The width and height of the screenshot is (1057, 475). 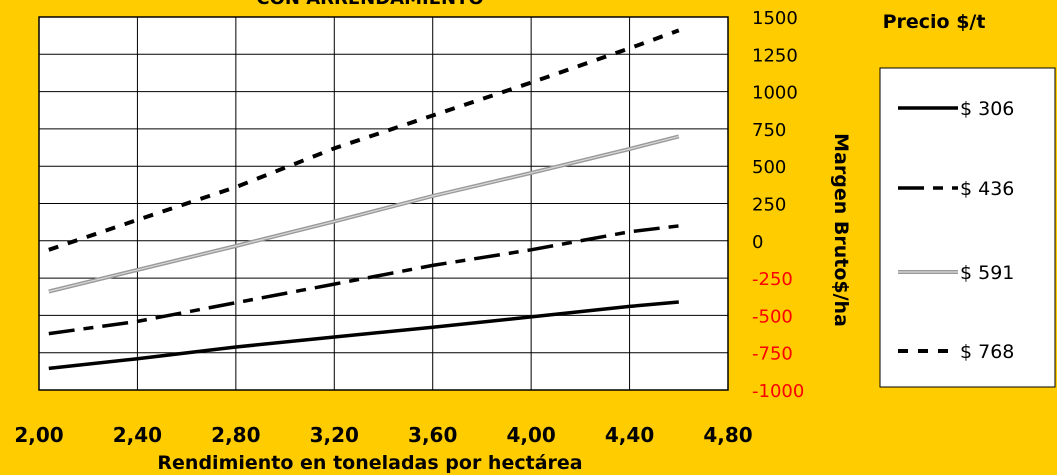 I want to click on y-tick-label: 1250, so click(x=775, y=55).